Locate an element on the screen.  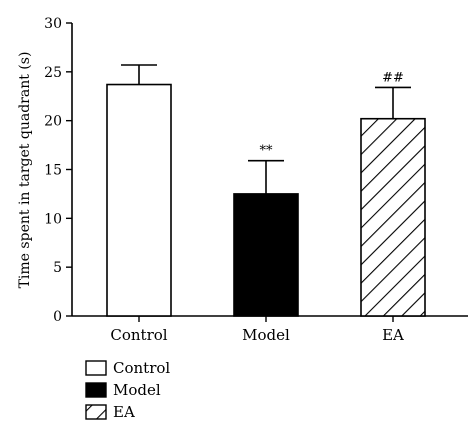
significance-mark: ## is located at coordinates (393, 77).